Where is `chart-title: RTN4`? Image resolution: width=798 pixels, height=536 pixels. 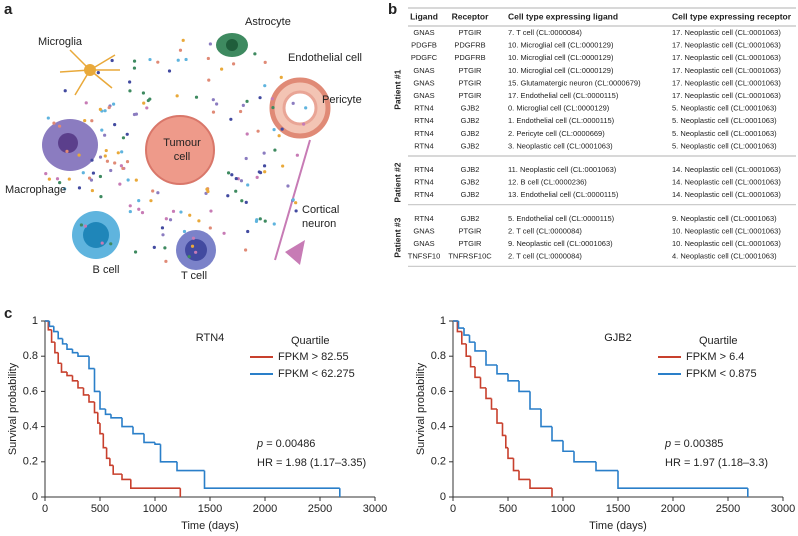
chart-title: RTN4 is located at coordinates (210, 338).